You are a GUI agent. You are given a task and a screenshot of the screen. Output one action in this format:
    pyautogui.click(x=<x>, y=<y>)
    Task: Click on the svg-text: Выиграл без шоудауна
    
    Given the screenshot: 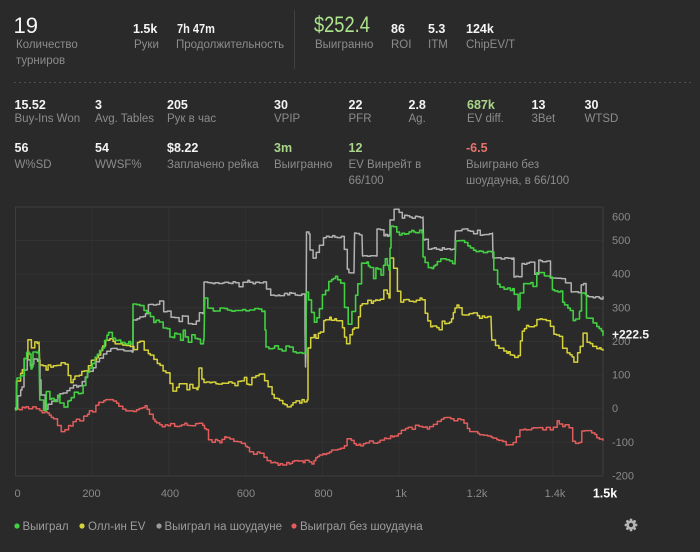 What is the action you would take?
    pyautogui.click(x=361, y=527)
    